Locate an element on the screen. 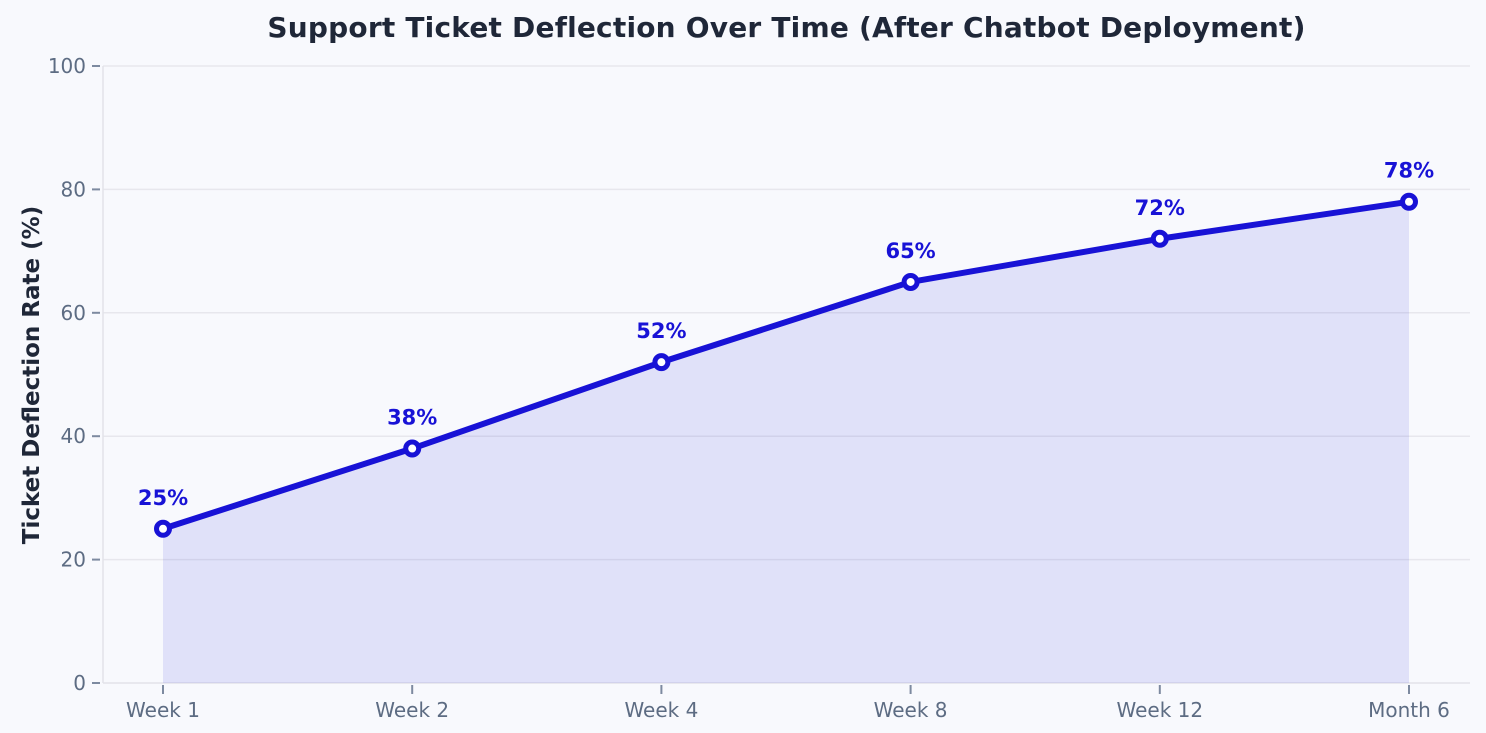  x-tick-label: Week 2 is located at coordinates (412, 710).